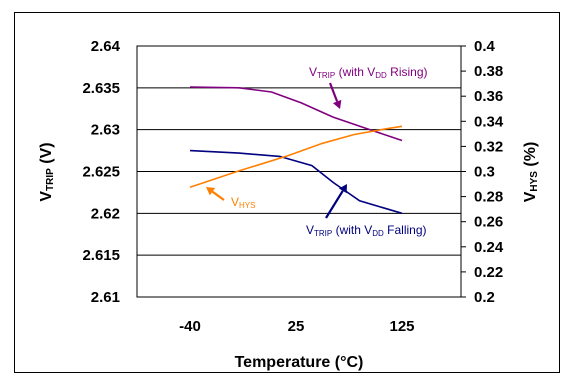 The image size is (576, 387). I want to click on y-left-tick-label: 2.625, so click(101, 172).